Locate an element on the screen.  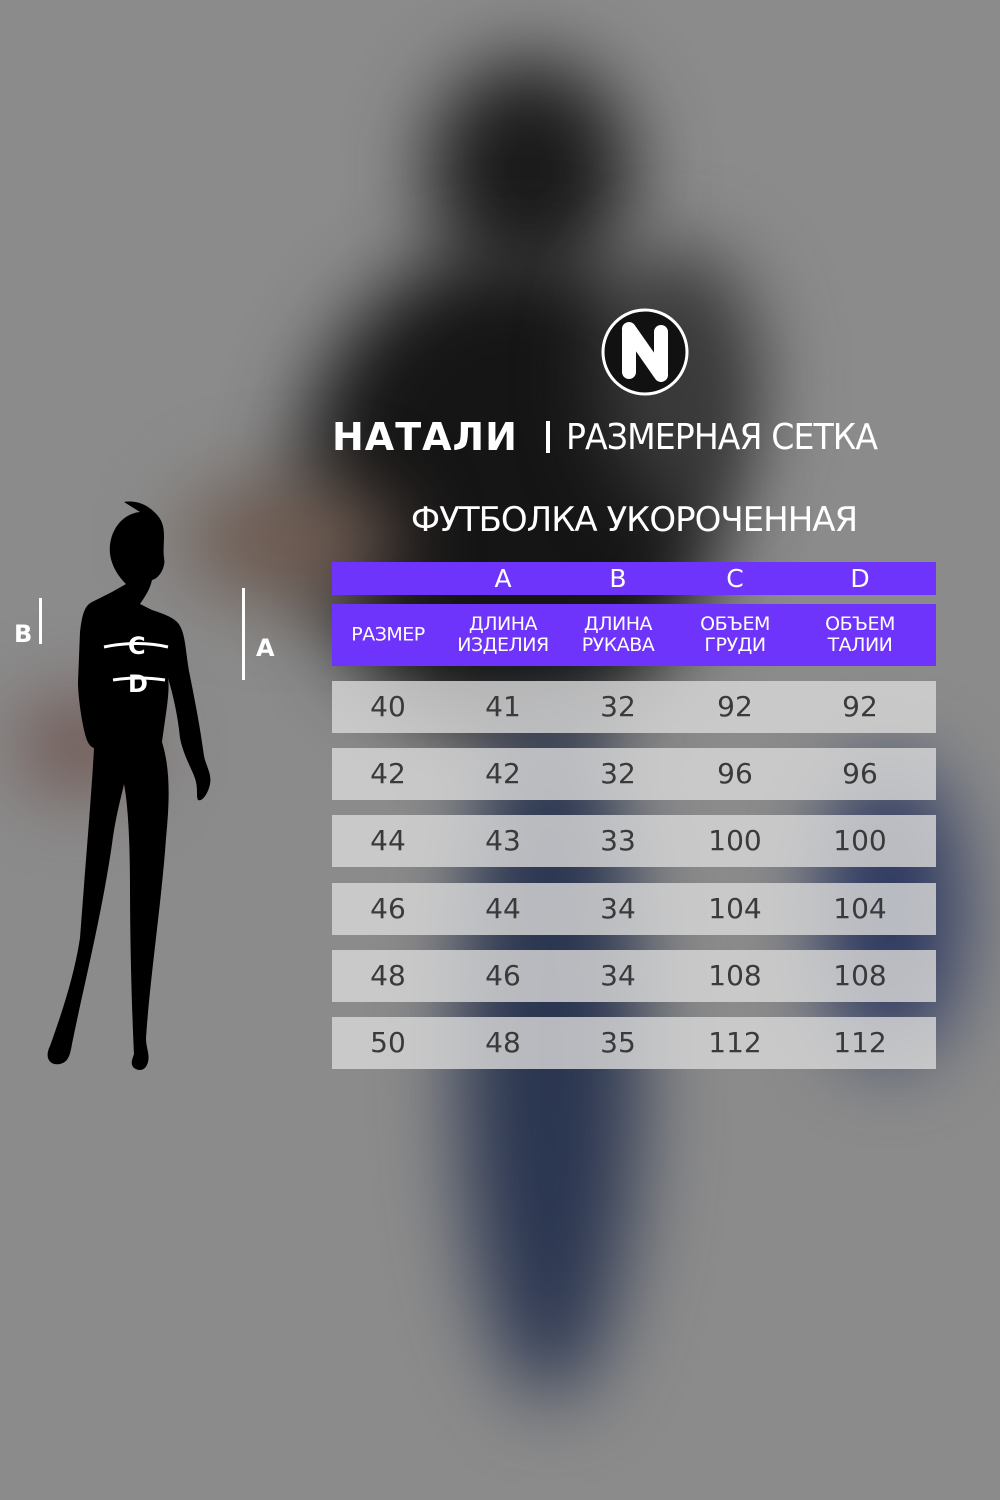
letter-3: C is located at coordinates (735, 578).